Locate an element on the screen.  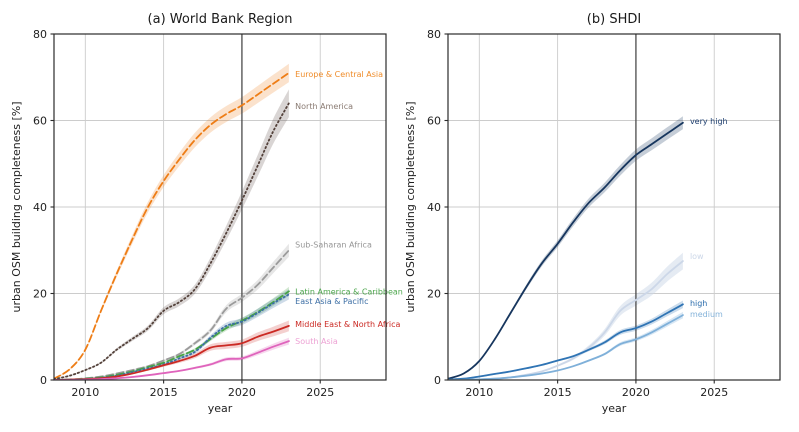
series-label-medium: medium is located at coordinates (706, 314).